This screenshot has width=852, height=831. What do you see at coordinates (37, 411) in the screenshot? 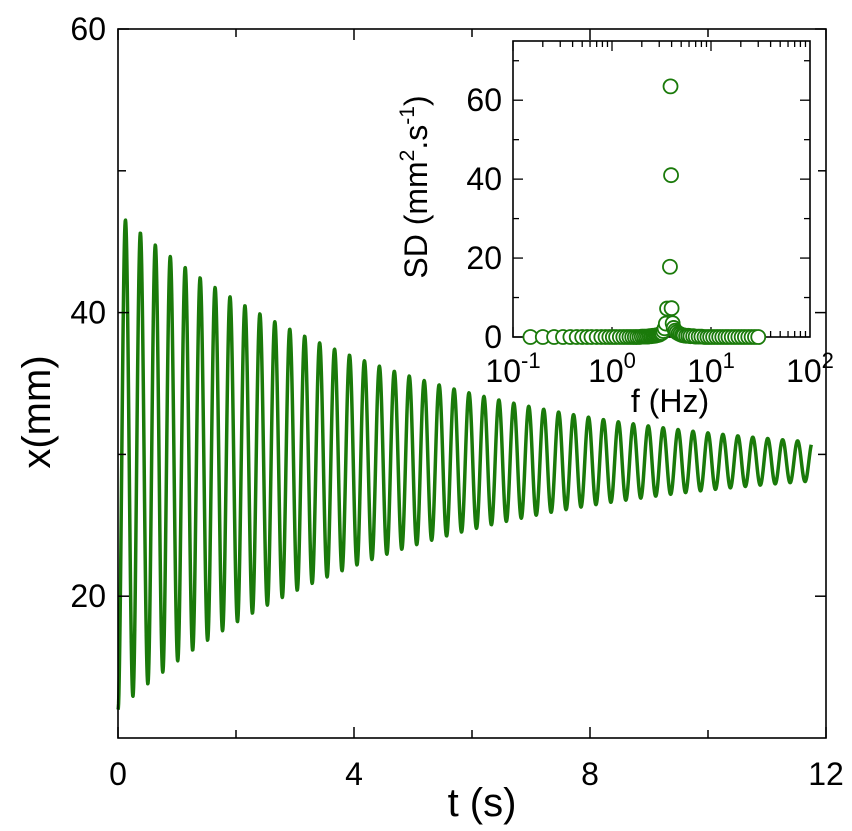
I see `main-y-axis-label: x(mm)` at bounding box center [37, 411].